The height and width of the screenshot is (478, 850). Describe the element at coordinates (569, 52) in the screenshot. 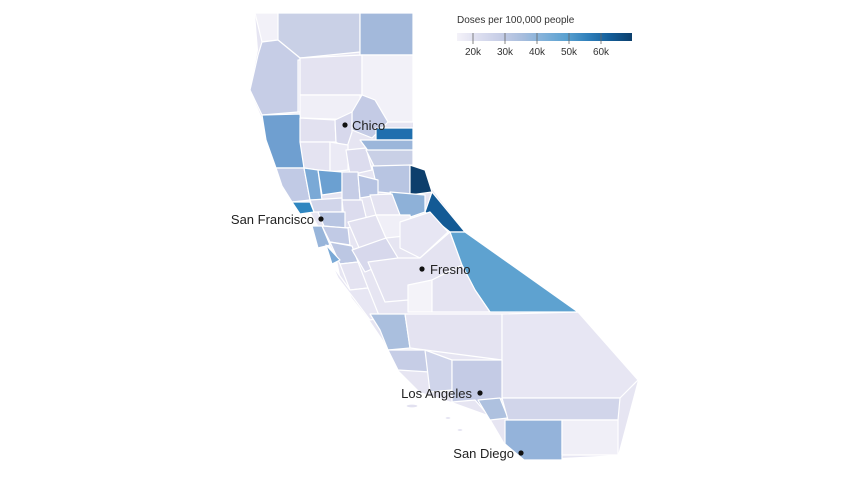

I see `legend-tick-label: 50k` at that location.